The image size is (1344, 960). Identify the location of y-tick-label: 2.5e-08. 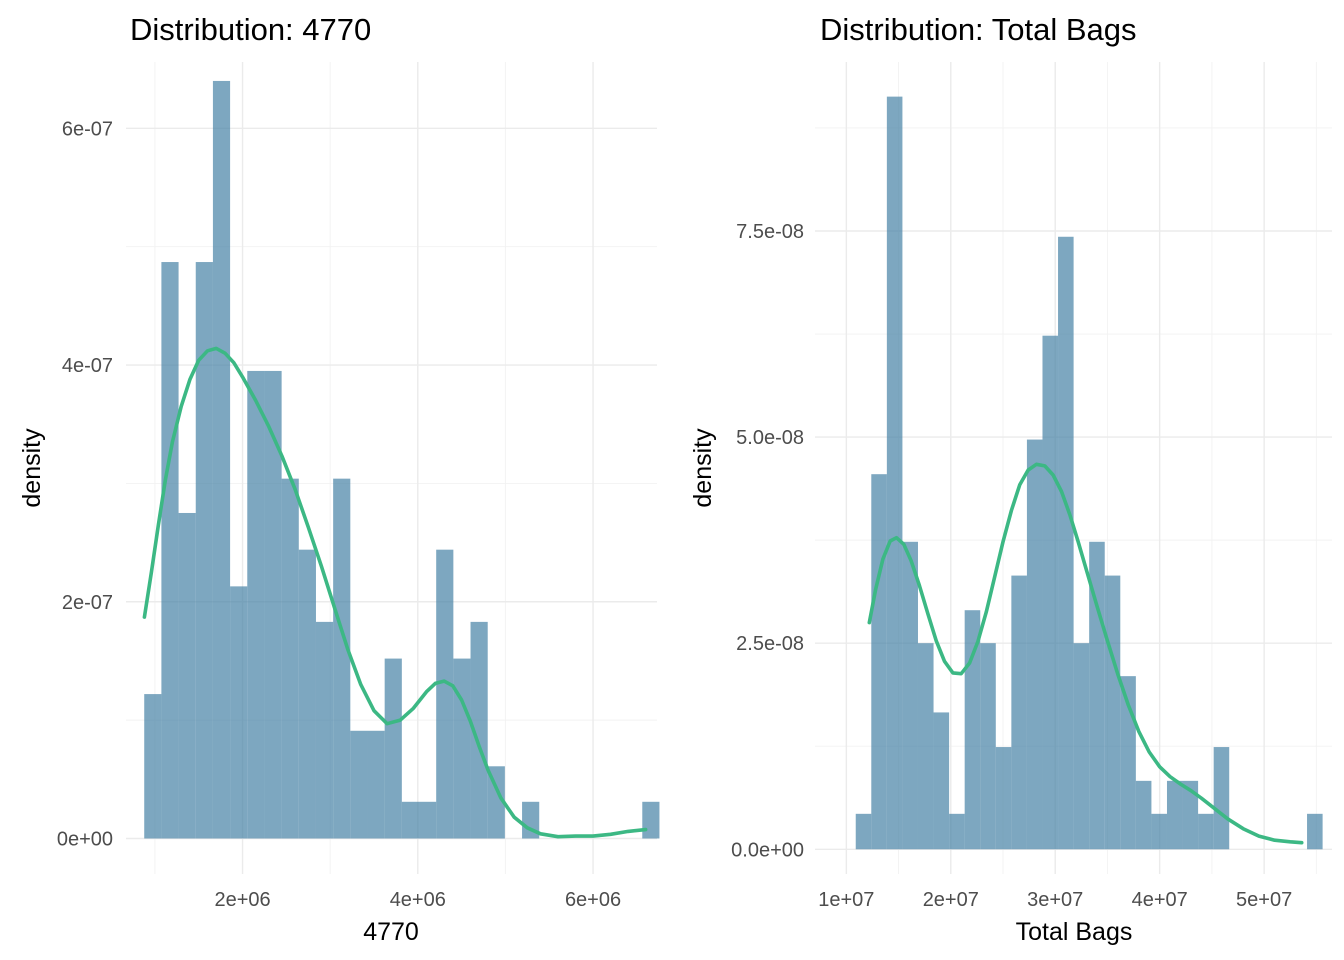
(770, 644).